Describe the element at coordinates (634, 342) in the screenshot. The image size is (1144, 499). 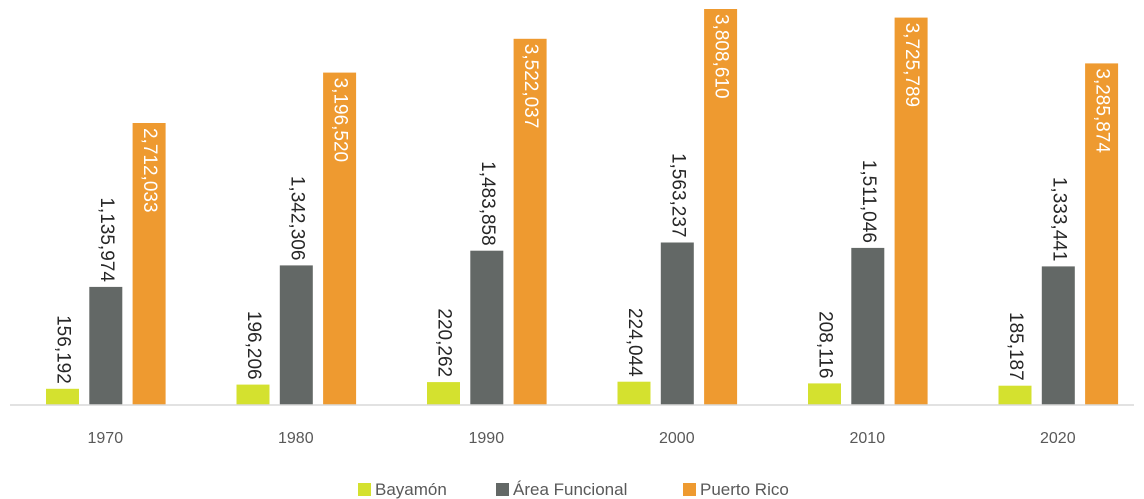
I see `data-label: 224,044` at that location.